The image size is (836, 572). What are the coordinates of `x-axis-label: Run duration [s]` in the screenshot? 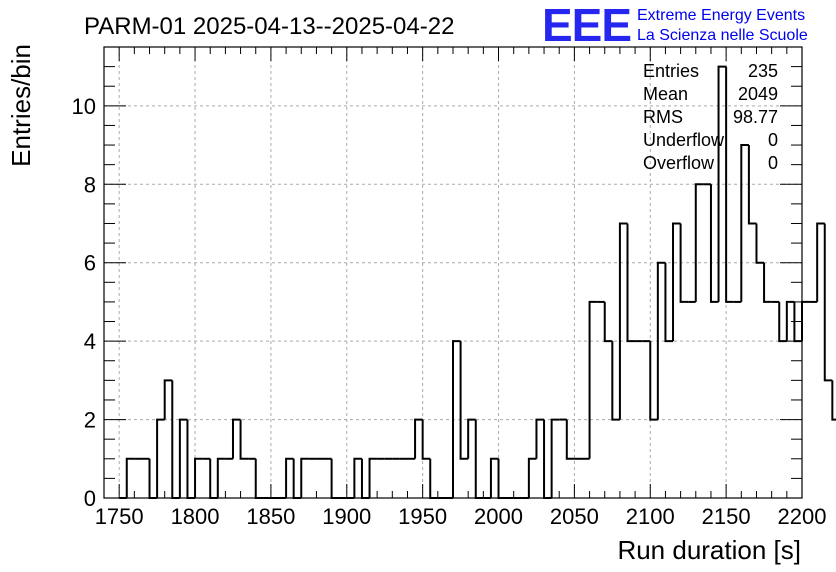 It's located at (709, 550).